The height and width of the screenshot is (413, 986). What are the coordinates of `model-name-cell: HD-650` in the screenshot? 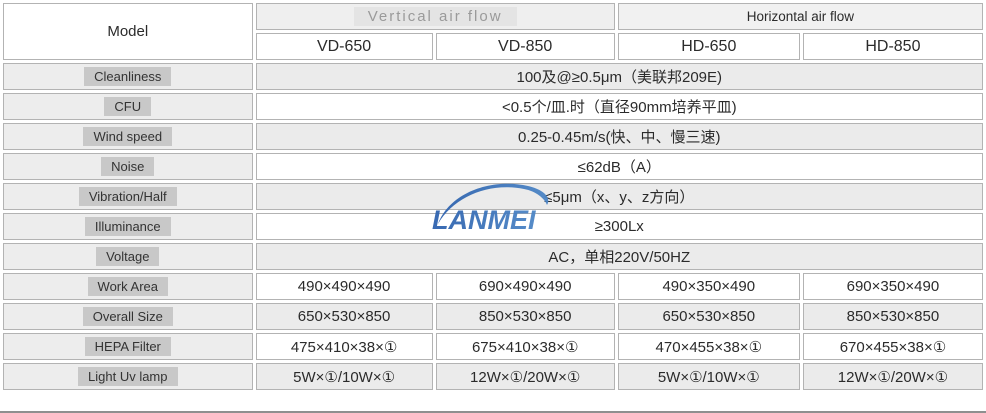 It's located at (708, 46).